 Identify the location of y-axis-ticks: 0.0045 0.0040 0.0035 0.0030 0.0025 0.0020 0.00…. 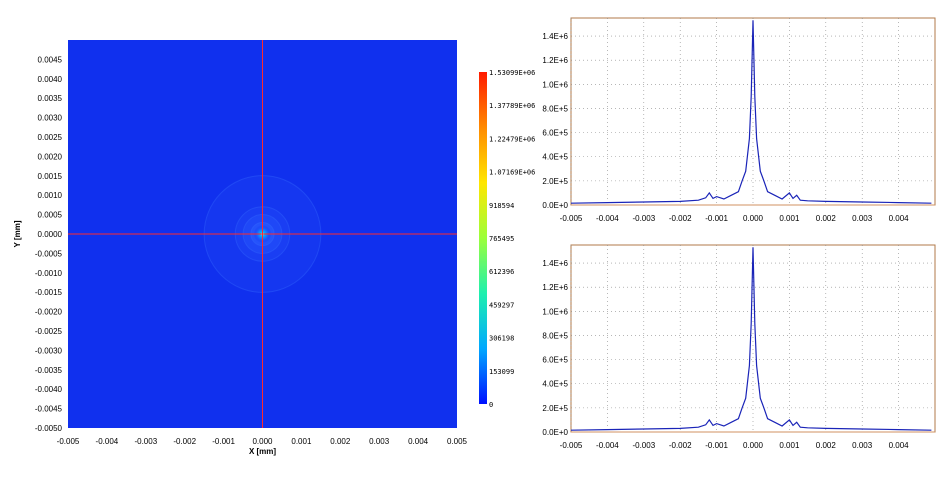
(49, 244).